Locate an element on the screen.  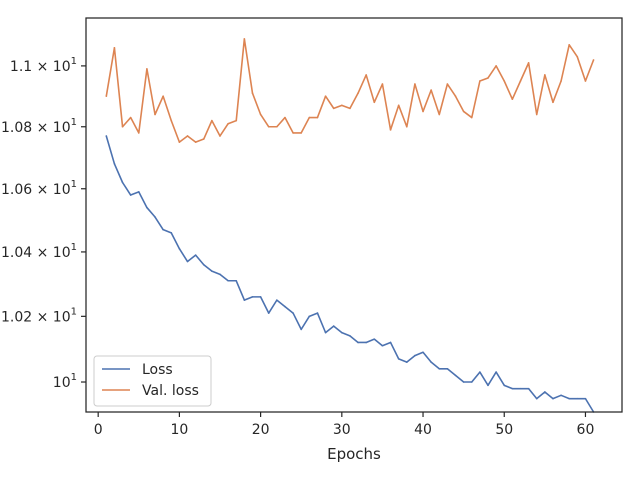
legend-label-val-loss: Val. loss is located at coordinates (170, 391).